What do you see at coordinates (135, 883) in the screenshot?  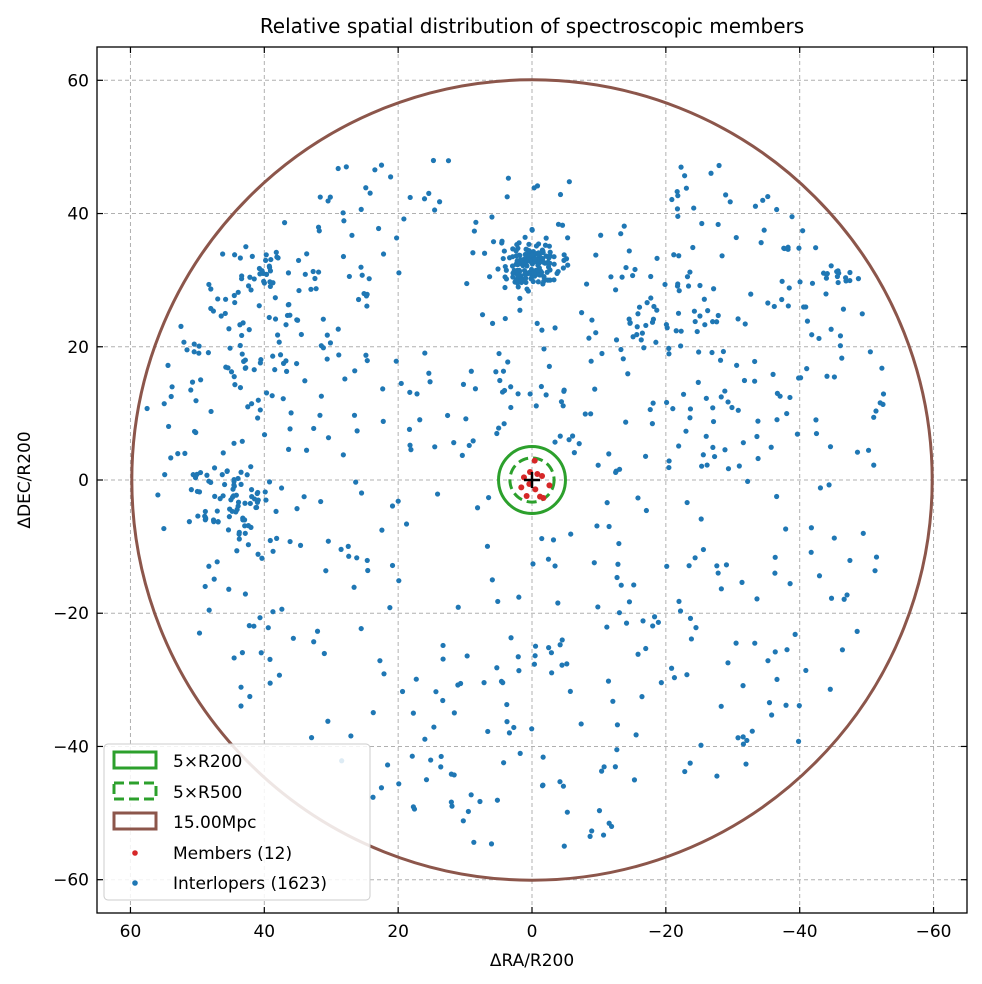 I see `legend-marker-interlopers` at bounding box center [135, 883].